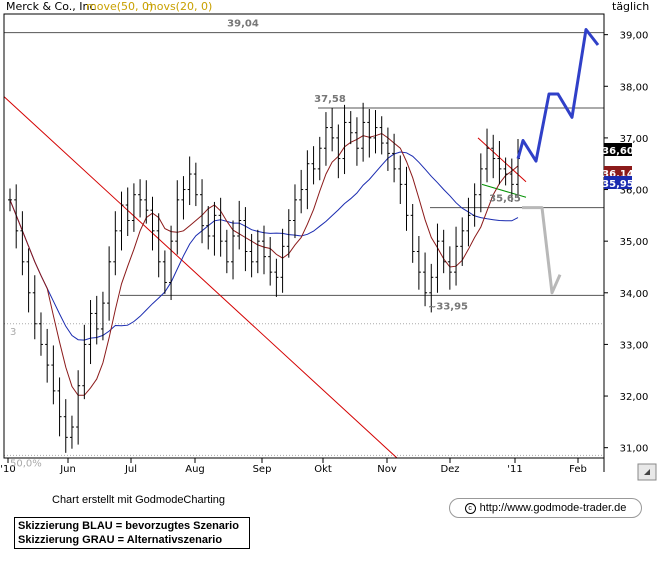 The image size is (660, 571). Describe the element at coordinates (195, 469) in the screenshot. I see `x-tick-label: Aug` at that location.